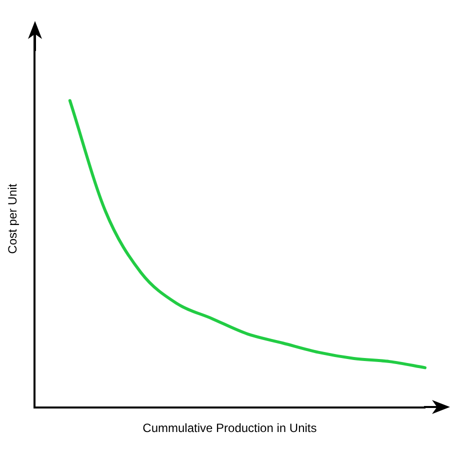 The height and width of the screenshot is (456, 456). What do you see at coordinates (229, 428) in the screenshot?
I see `x-axis-title: Cummulative Production in Units` at bounding box center [229, 428].